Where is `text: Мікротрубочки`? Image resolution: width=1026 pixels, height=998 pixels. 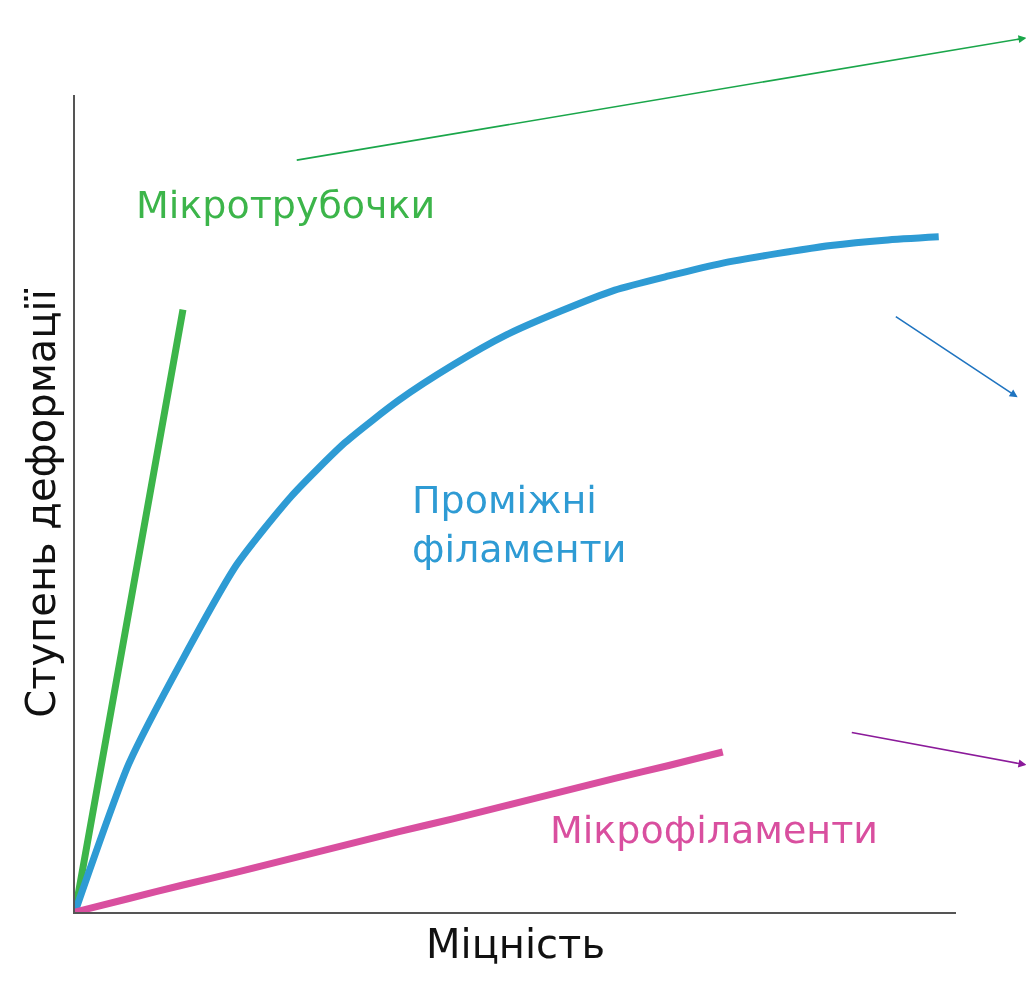 text: Мікротрубочки is located at coordinates (286, 205).